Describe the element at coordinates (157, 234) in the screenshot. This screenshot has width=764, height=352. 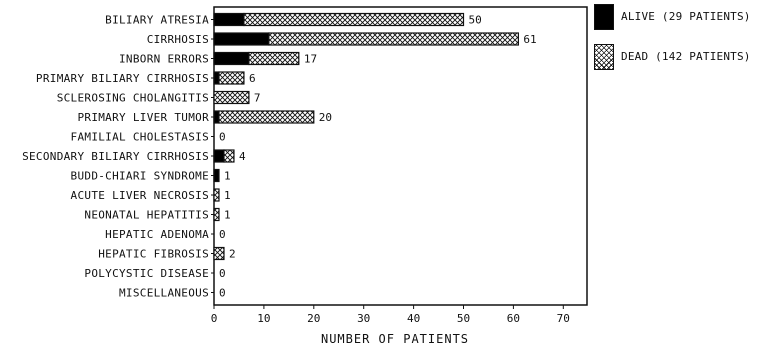
I see `category-label: HEPATIC ADENOMA` at that location.